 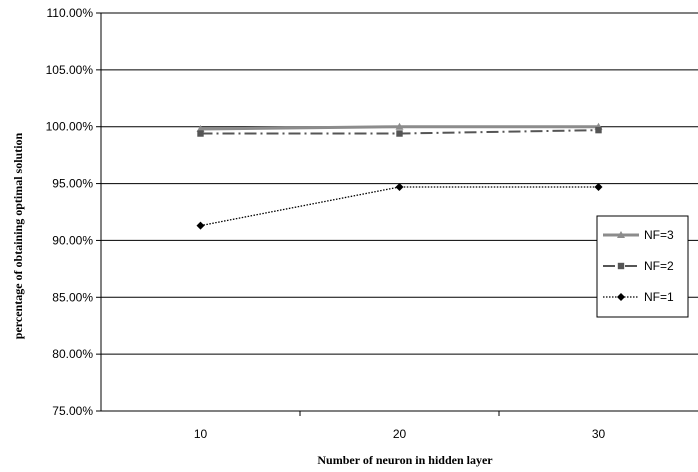 What do you see at coordinates (400, 434) in the screenshot?
I see `x-tick-label: 20` at bounding box center [400, 434].